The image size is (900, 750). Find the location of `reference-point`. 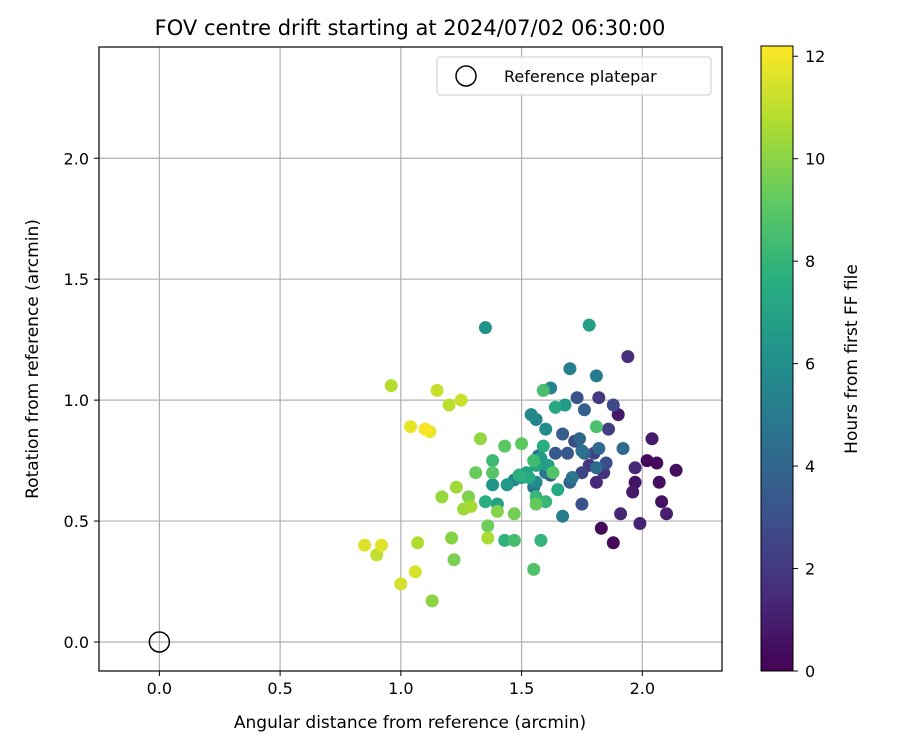

reference-point is located at coordinates (159, 642).